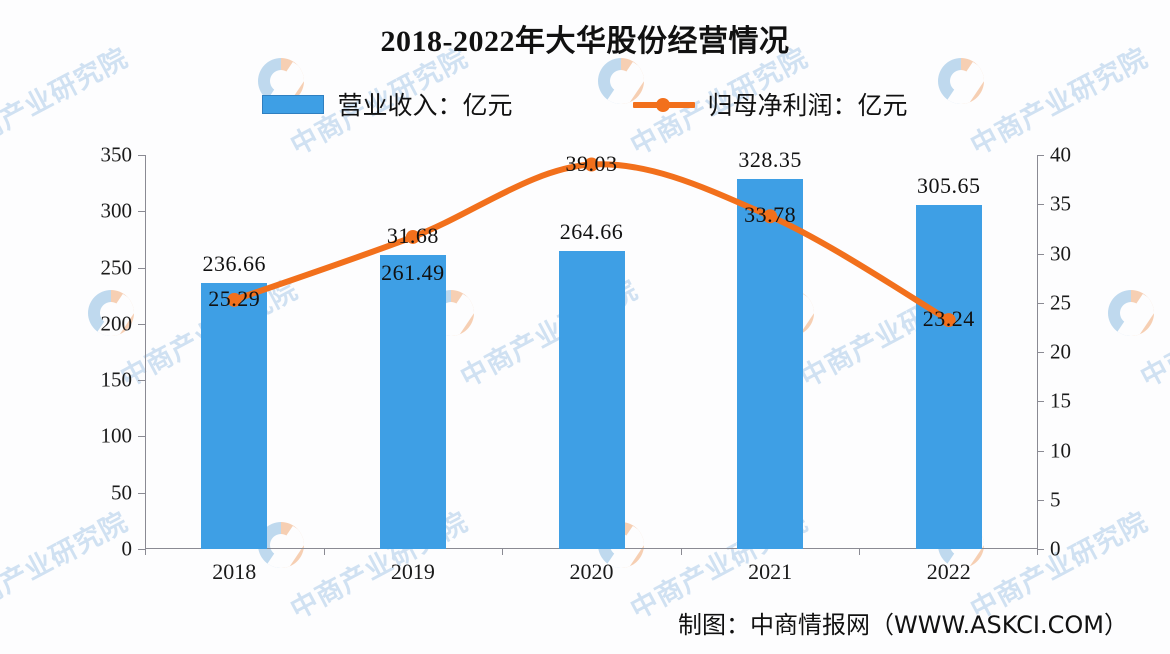 The width and height of the screenshot is (1170, 654). I want to click on left-axis-tick-label: 250, so click(116, 267).